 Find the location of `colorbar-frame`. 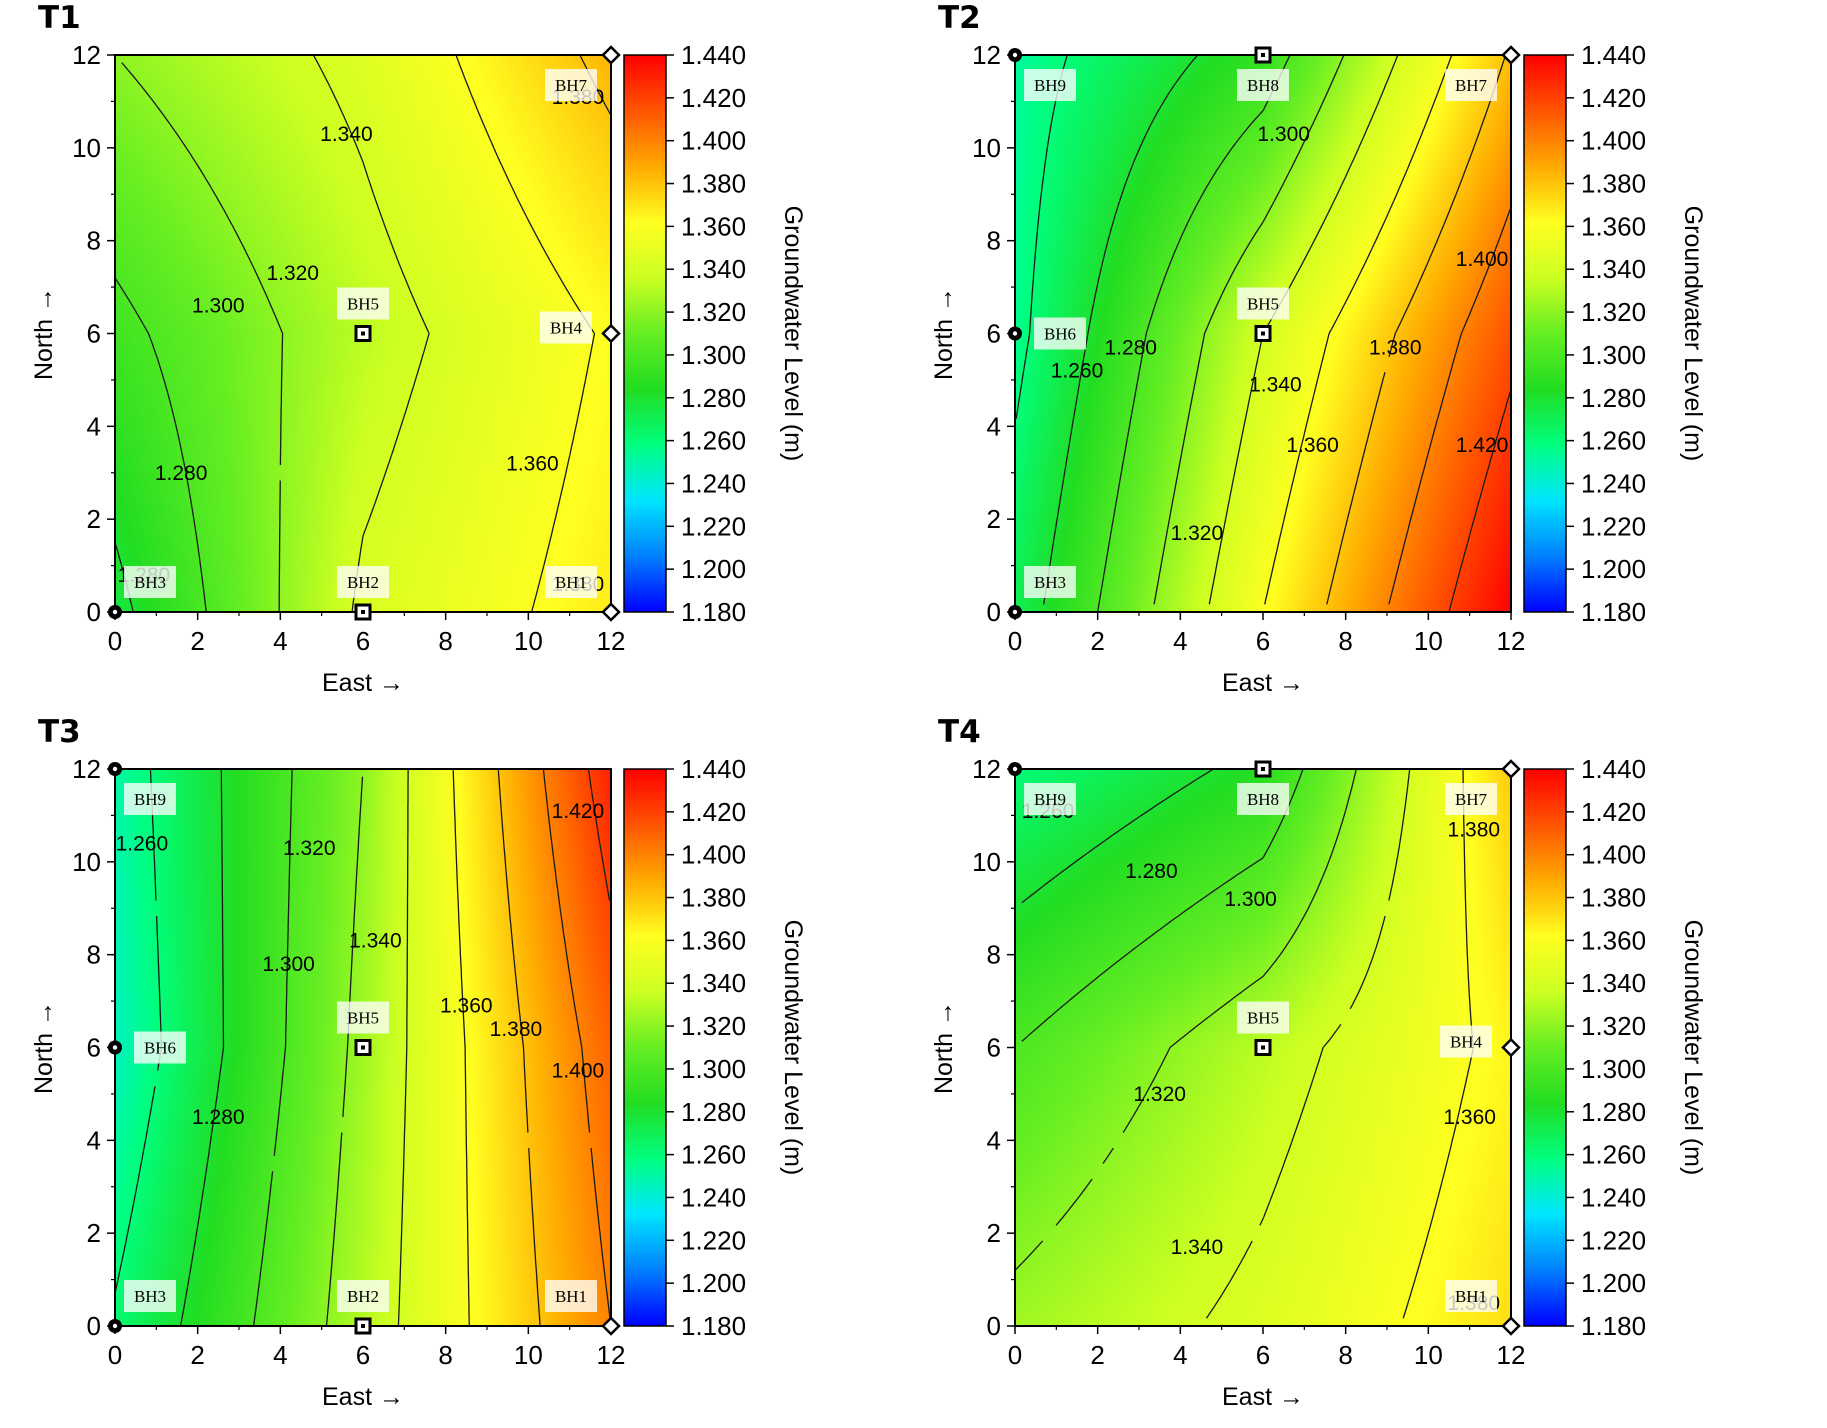

colorbar-frame is located at coordinates (1545, 333).